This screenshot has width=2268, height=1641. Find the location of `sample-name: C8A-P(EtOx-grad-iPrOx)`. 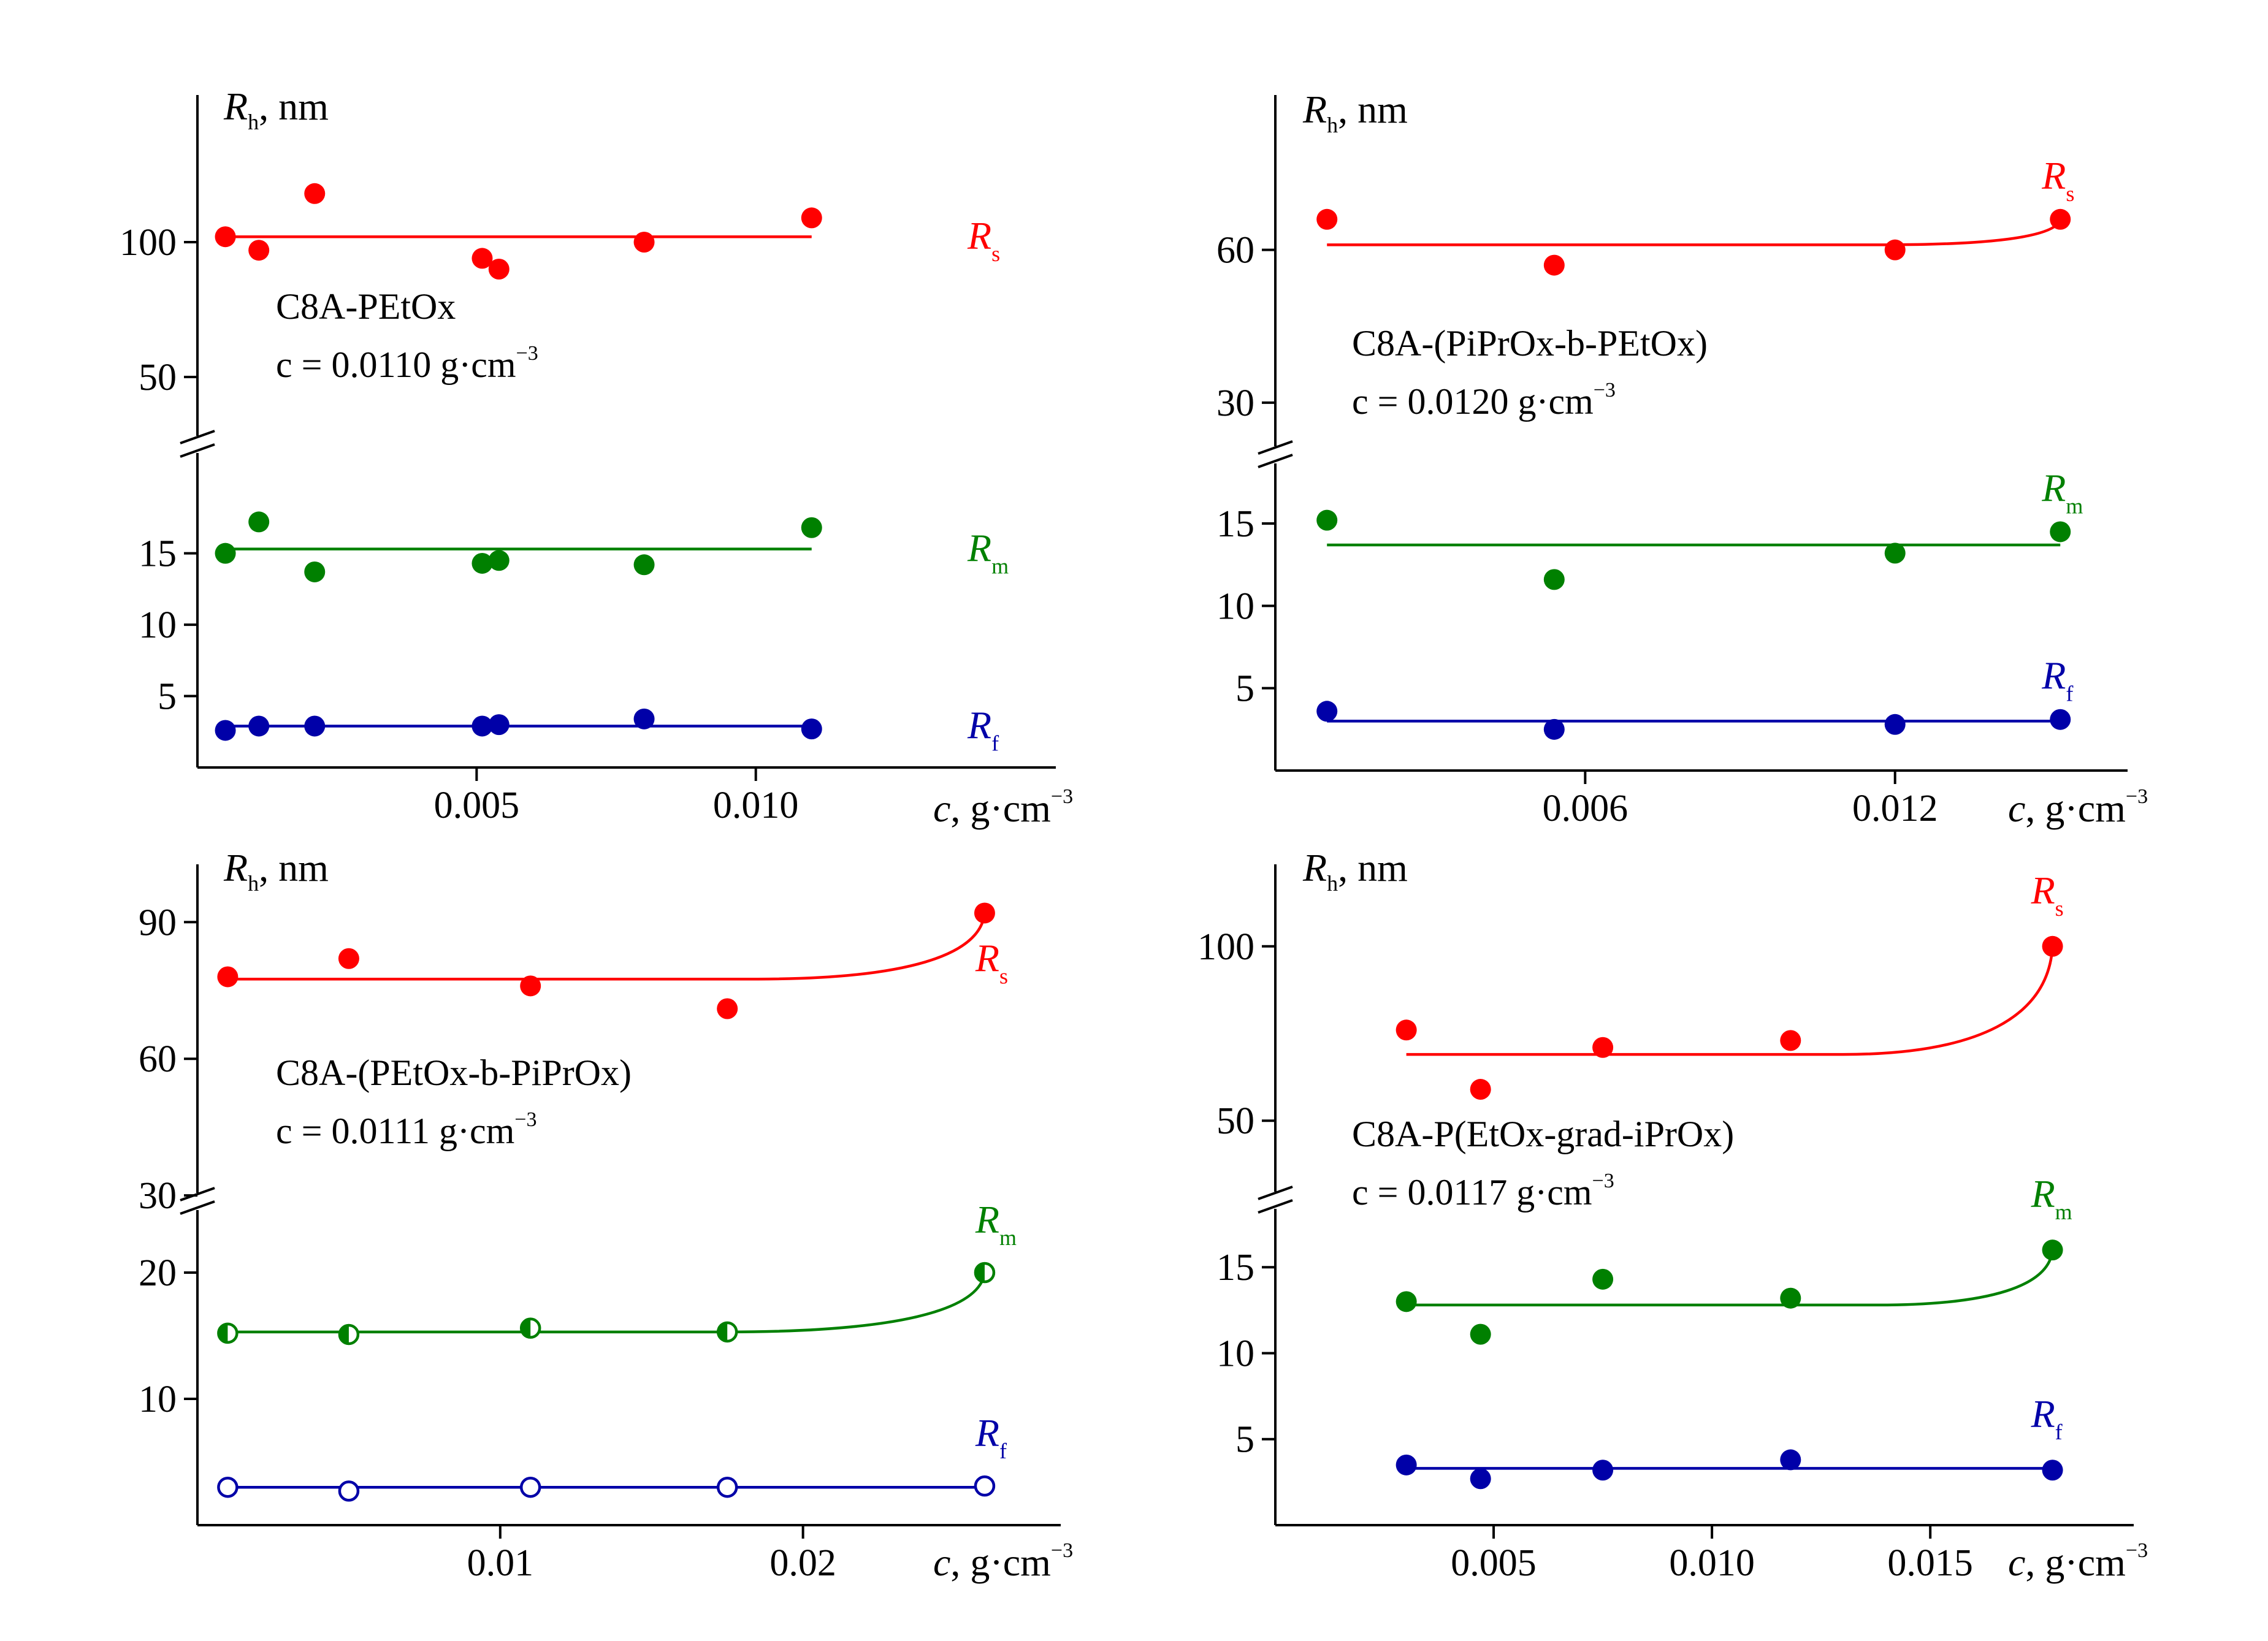

sample-name: C8A-P(EtOx-grad-iPrOx) is located at coordinates (1543, 1134).